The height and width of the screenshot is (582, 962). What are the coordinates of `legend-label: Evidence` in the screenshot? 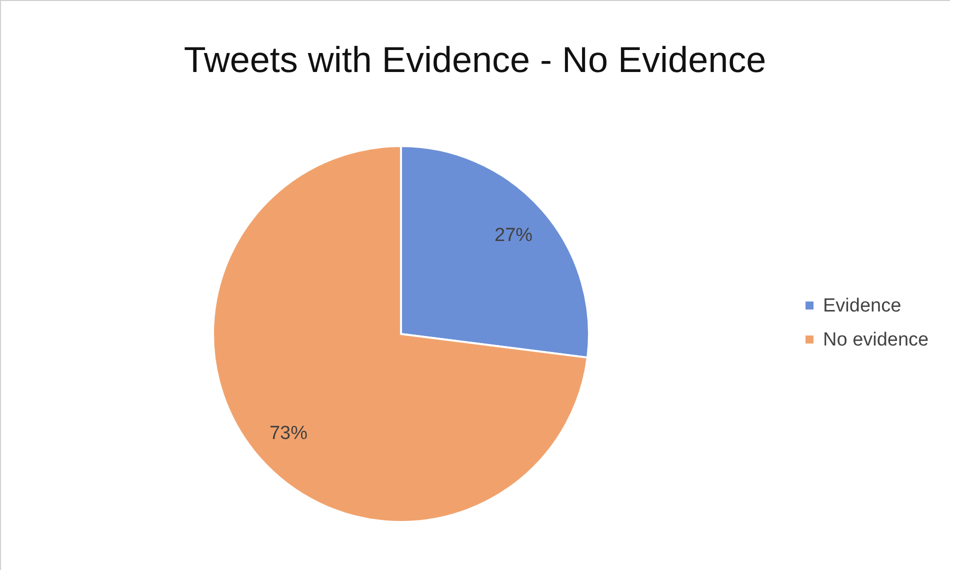 It's located at (862, 306).